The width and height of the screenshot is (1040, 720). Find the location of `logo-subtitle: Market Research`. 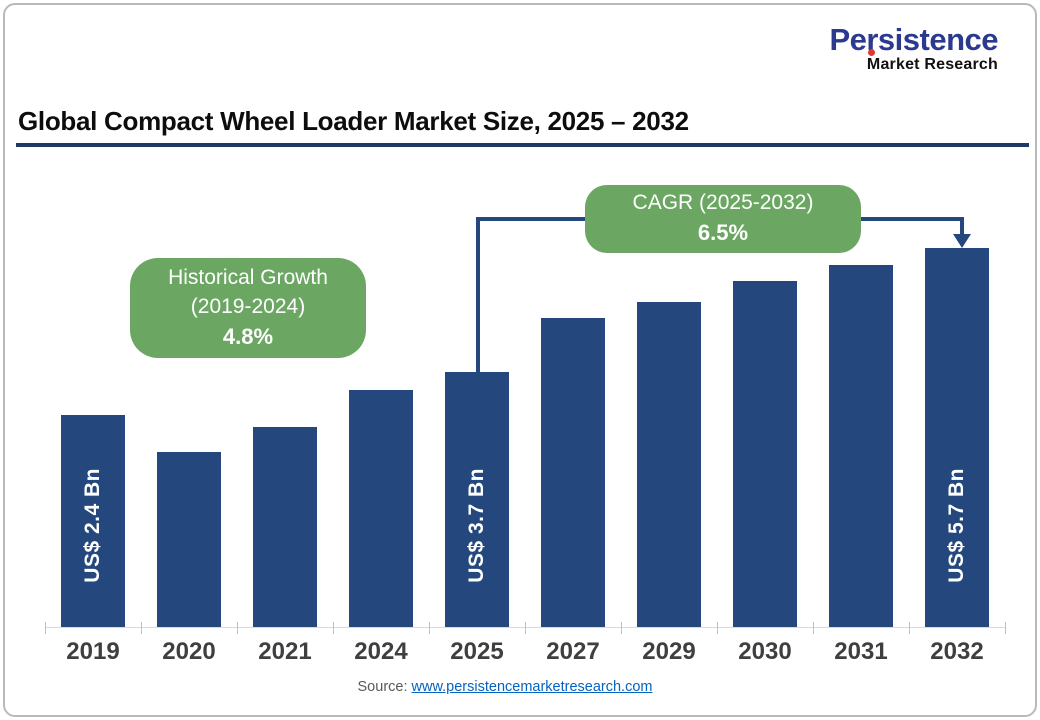

logo-subtitle: Market Research is located at coordinates (932, 64).